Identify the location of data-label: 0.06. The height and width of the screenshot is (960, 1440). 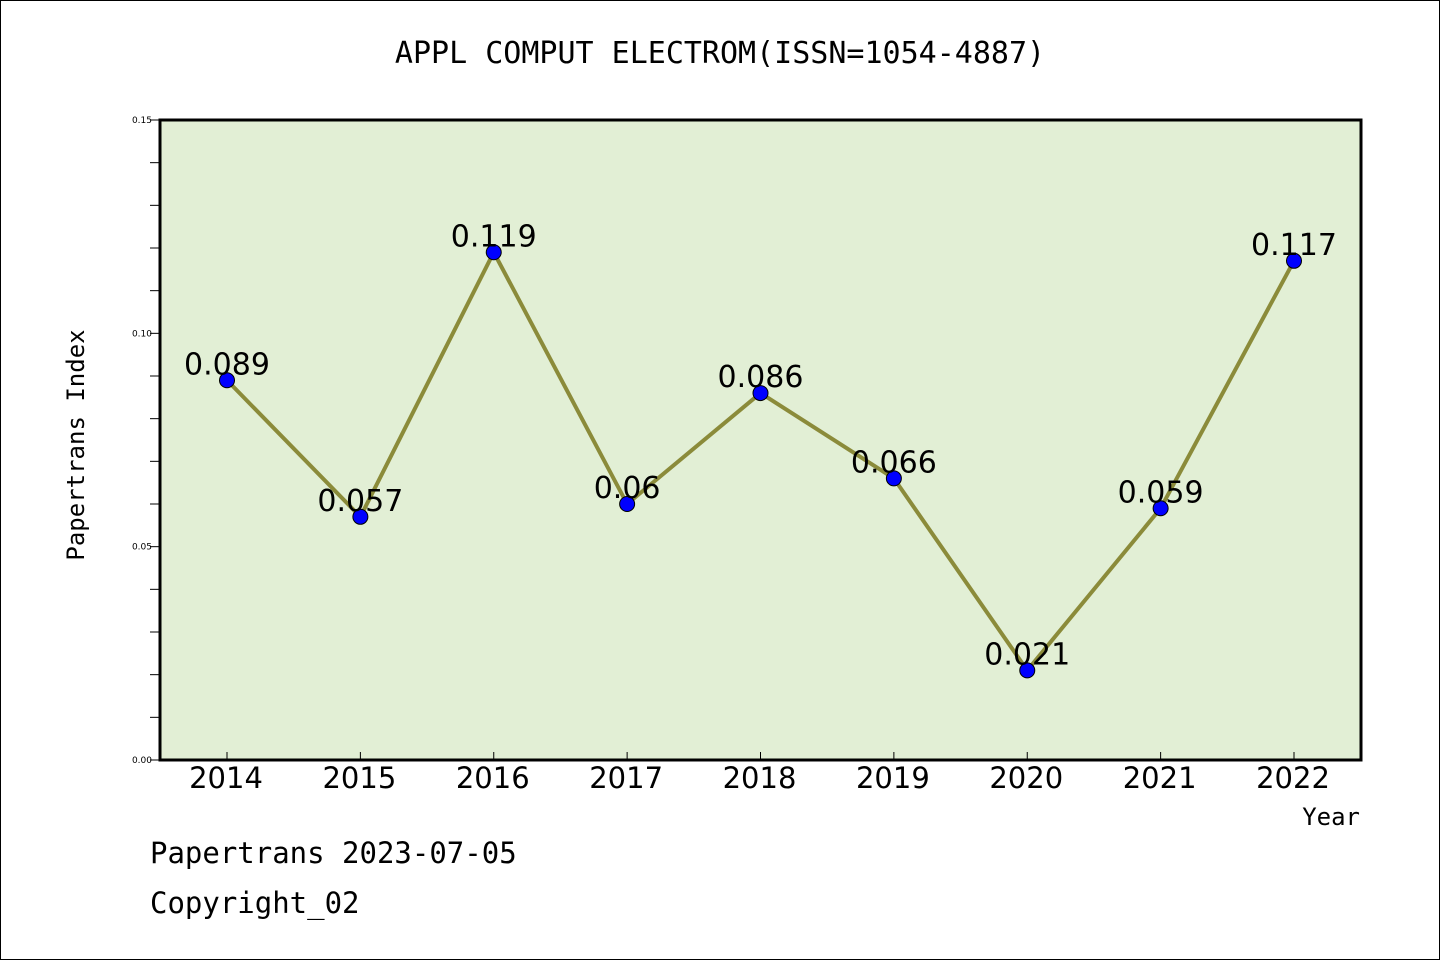
(627, 488).